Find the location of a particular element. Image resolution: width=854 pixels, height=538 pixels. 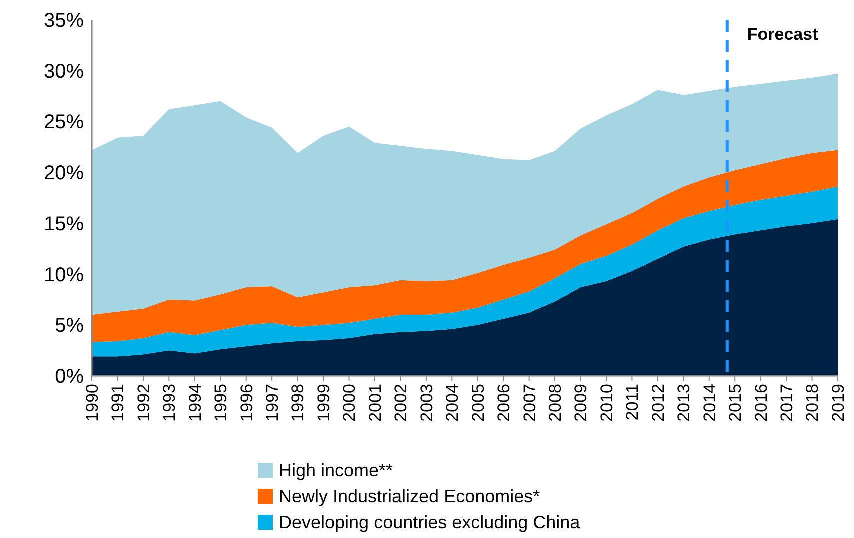

x-tick-label: 1994 is located at coordinates (195, 403).